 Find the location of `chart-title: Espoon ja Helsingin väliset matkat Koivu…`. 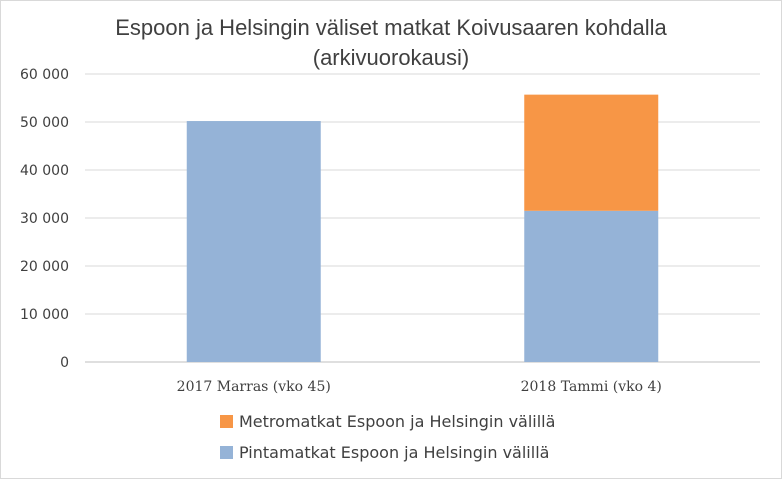

chart-title: Espoon ja Helsingin väliset matkat Koivu… is located at coordinates (391, 42).